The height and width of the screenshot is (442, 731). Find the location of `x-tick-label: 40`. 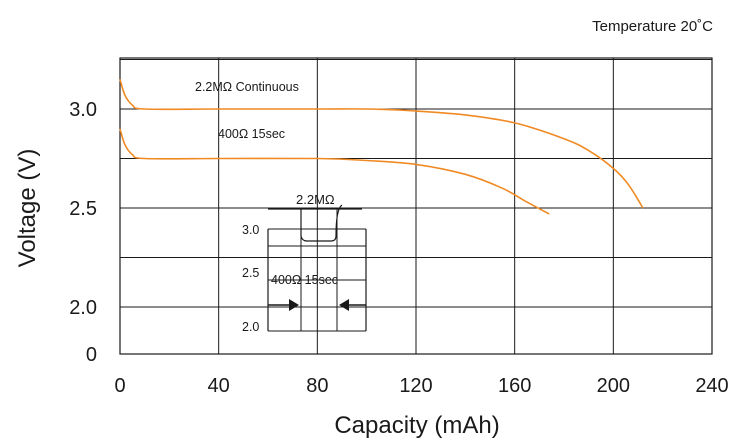

x-tick-label: 40 is located at coordinates (219, 386).